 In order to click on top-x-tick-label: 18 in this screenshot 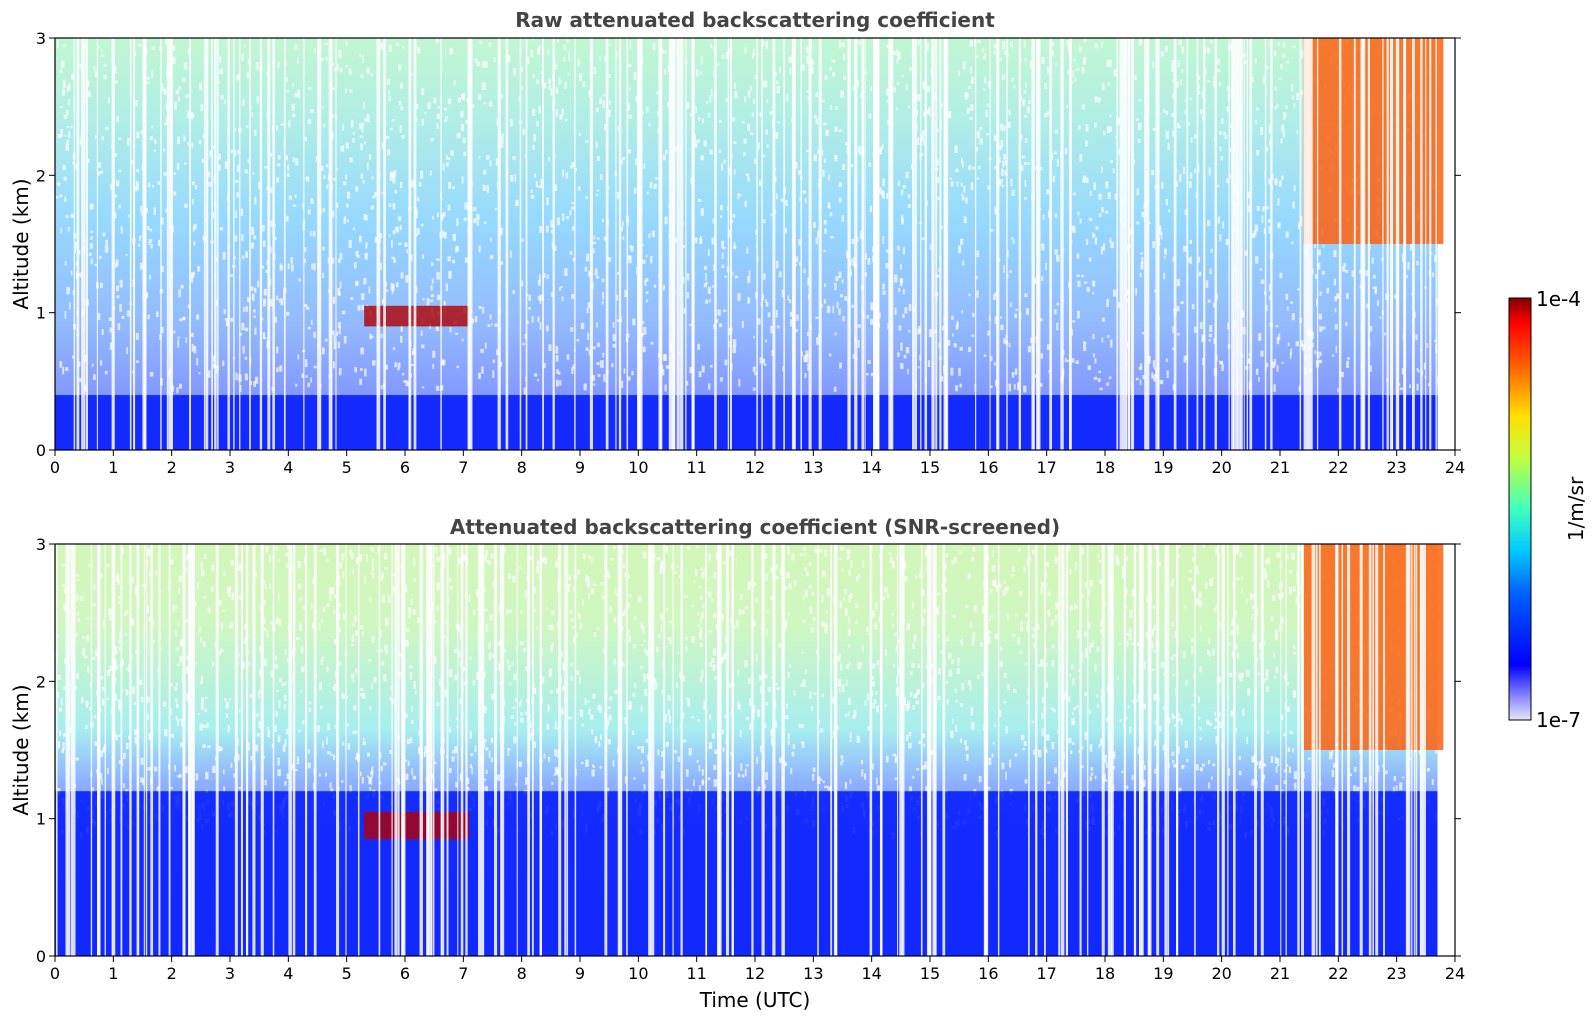, I will do `click(1105, 467)`.